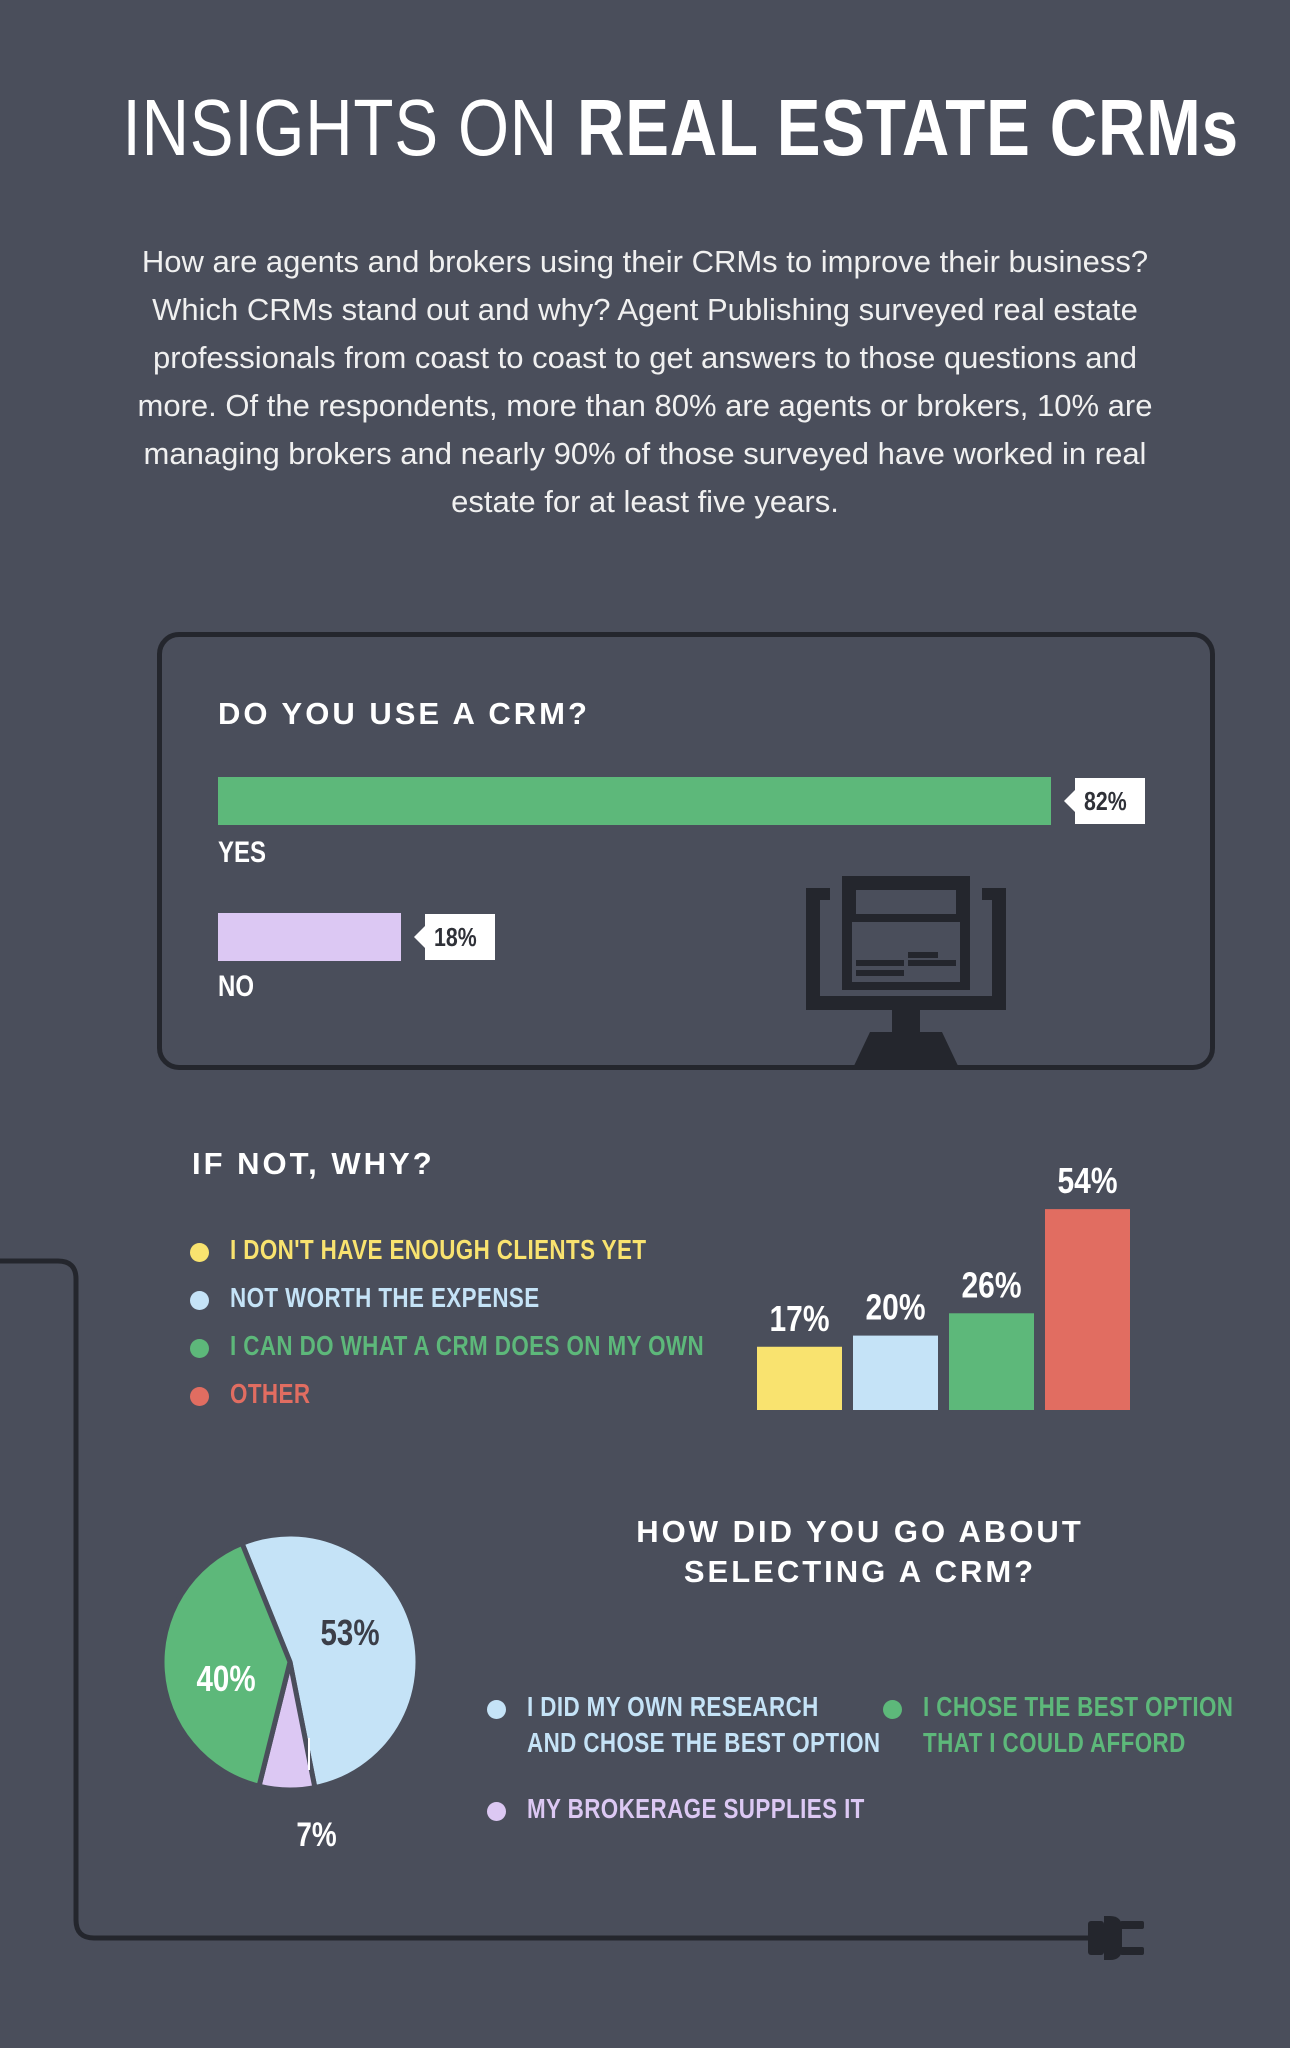 The width and height of the screenshot is (1290, 2048). I want to click on selecting-heading-line1: HOW DID YOU GO ABOUT, so click(860, 1531).